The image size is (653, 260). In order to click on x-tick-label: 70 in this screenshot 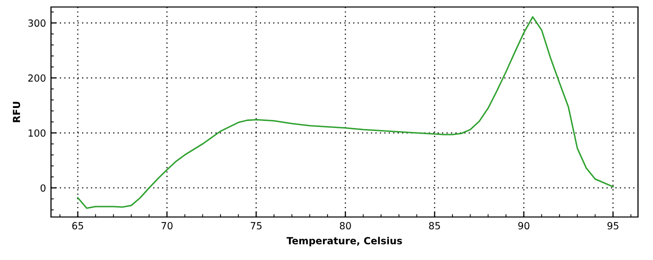, I will do `click(167, 226)`.